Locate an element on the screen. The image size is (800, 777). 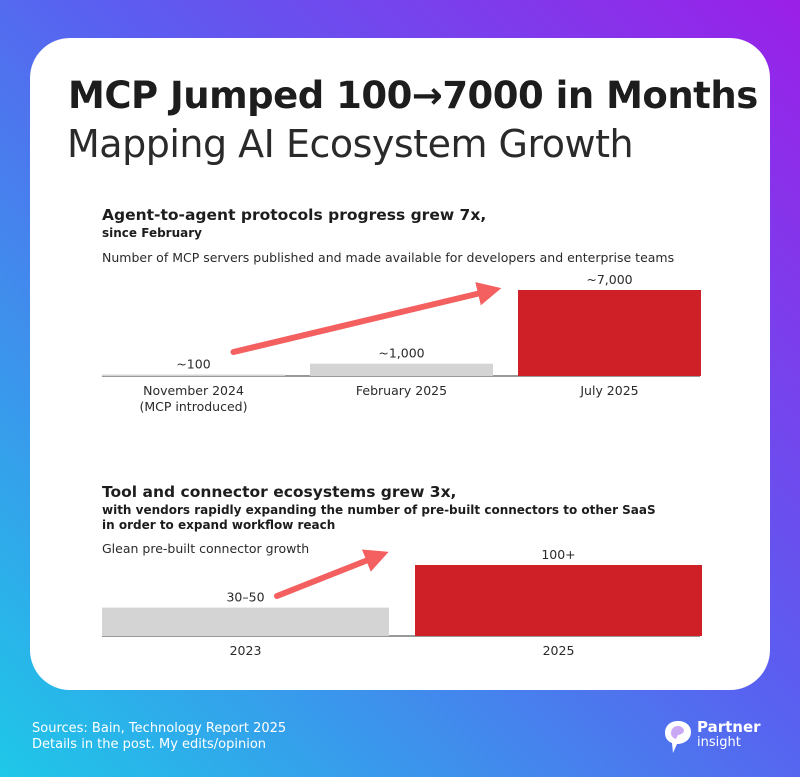
chart2-subtitle-line2: in order to expand workflow reach is located at coordinates (218, 525).